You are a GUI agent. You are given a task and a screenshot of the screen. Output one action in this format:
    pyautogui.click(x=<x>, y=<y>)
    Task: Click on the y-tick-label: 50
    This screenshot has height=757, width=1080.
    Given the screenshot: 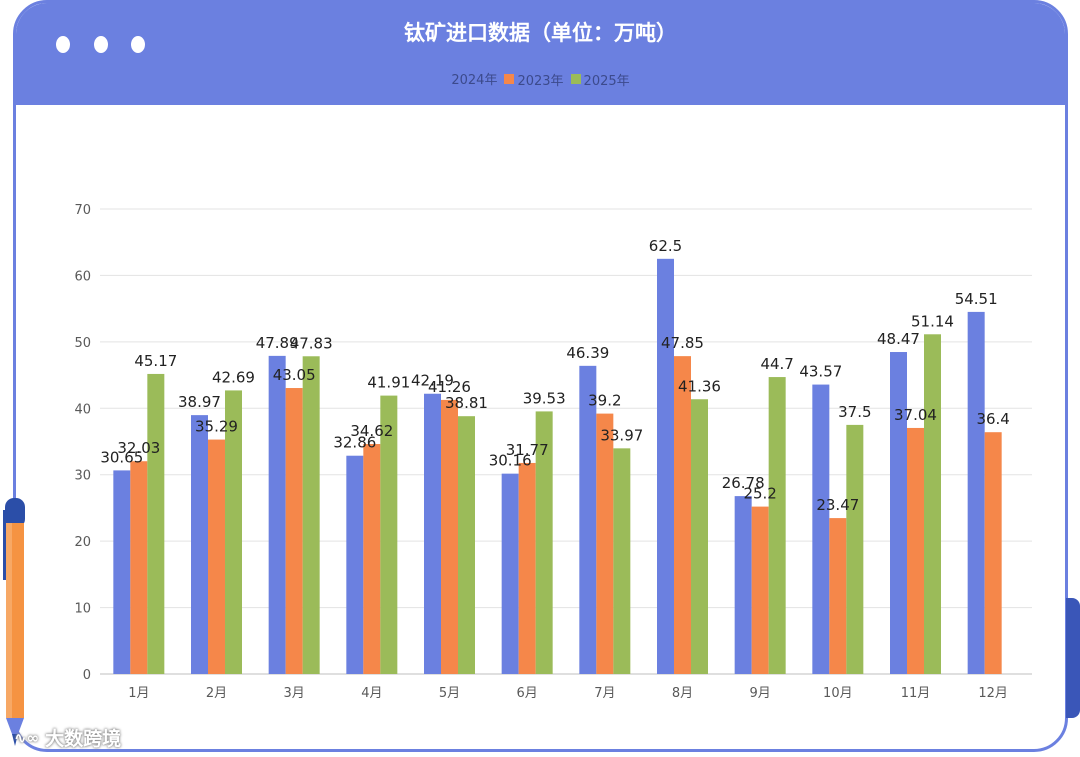 What is the action you would take?
    pyautogui.click(x=82, y=343)
    